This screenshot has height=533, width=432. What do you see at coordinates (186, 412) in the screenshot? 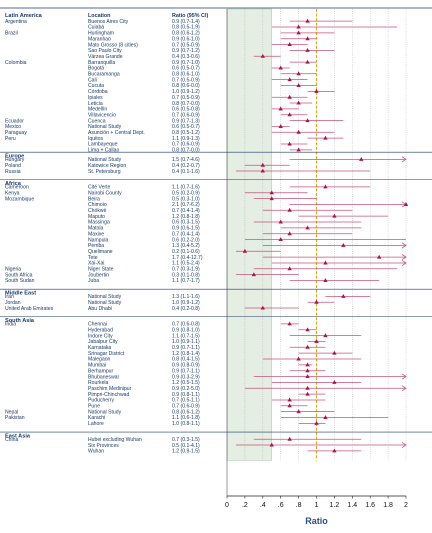
I see `ratio-label: 0.8 (0.6-1.2)` at bounding box center [186, 412].